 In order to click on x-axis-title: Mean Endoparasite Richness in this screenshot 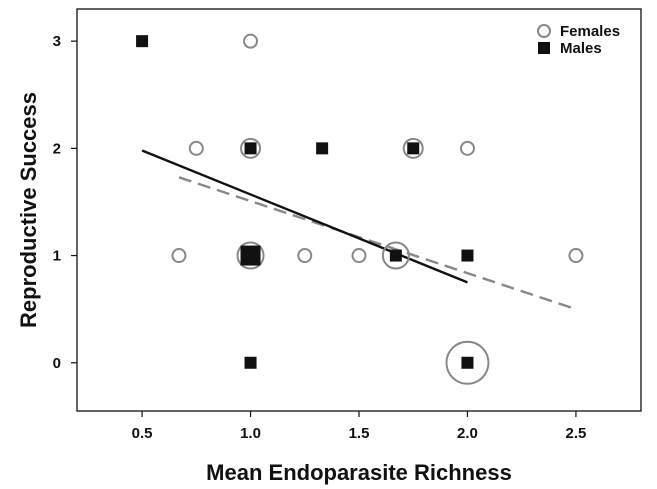, I will do `click(359, 472)`.